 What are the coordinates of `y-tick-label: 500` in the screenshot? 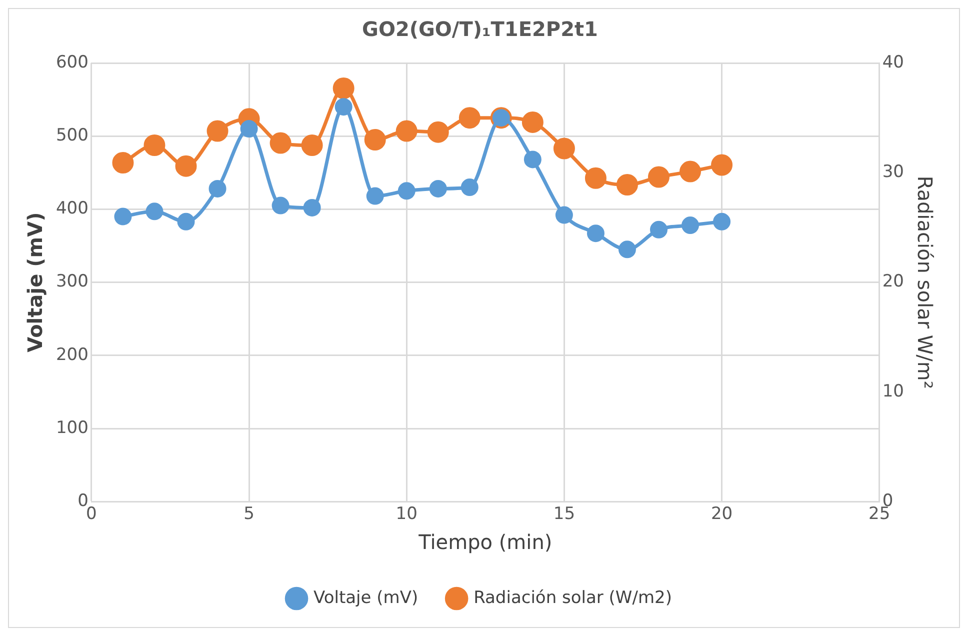 It's located at (72, 136).